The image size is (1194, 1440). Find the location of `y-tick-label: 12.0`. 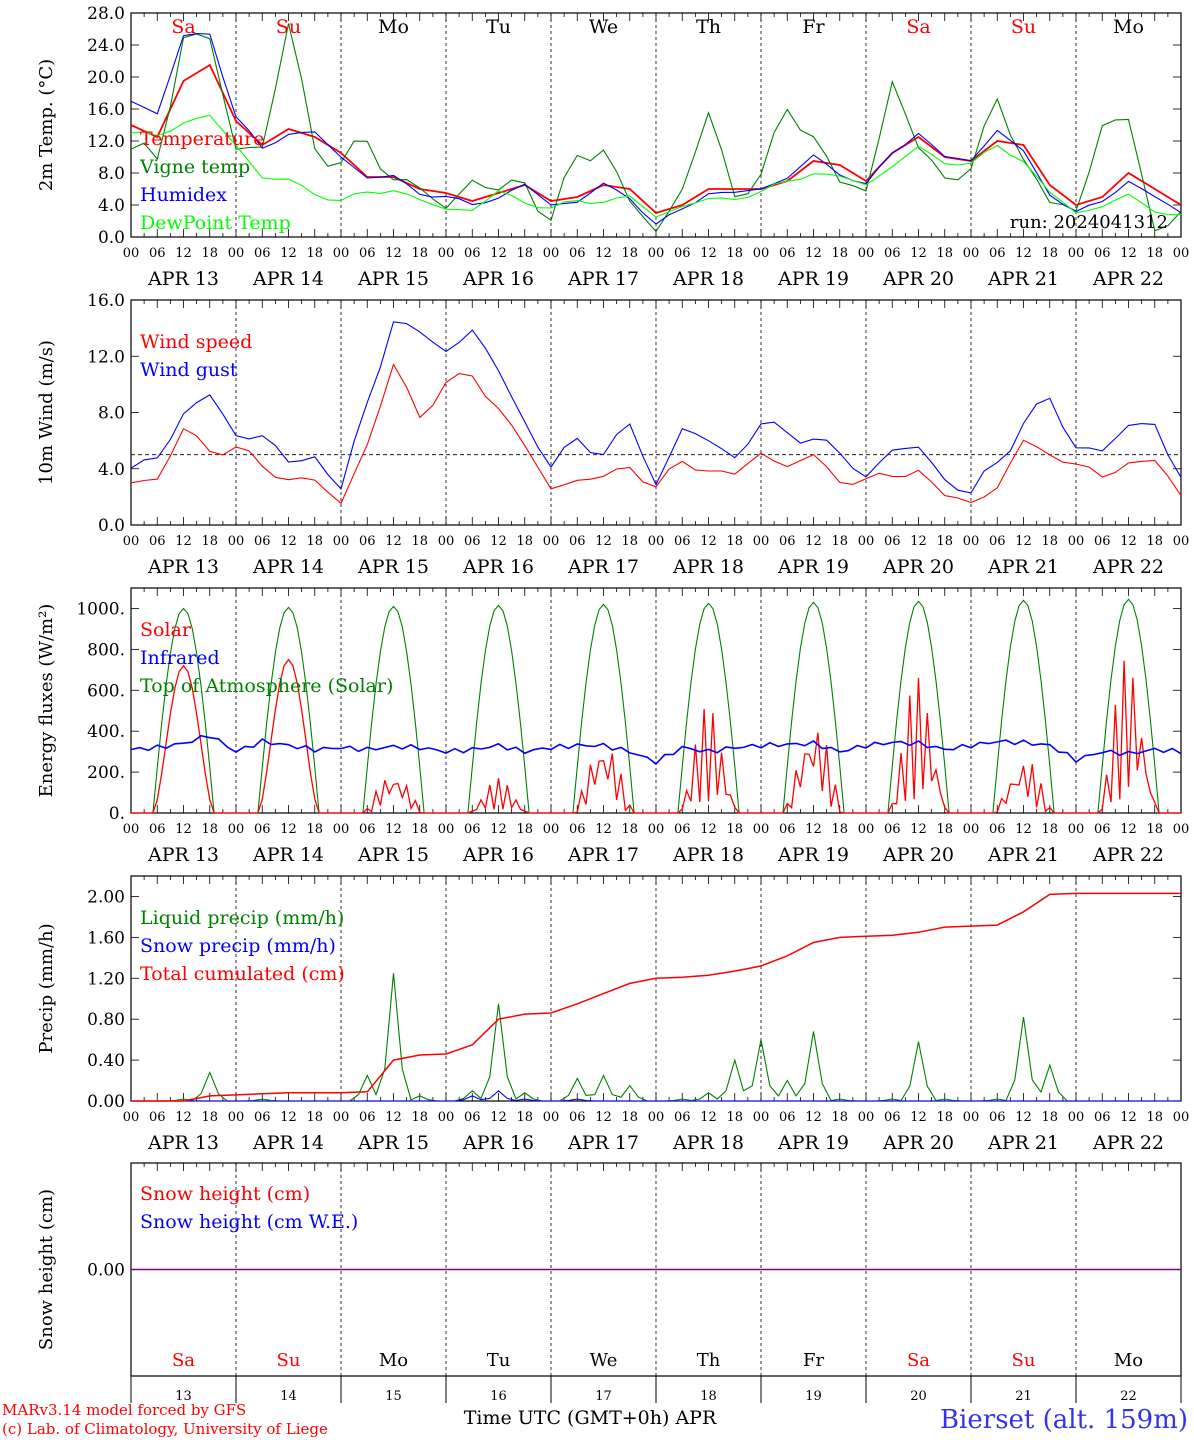

y-tick-label: 12.0 is located at coordinates (106, 142).